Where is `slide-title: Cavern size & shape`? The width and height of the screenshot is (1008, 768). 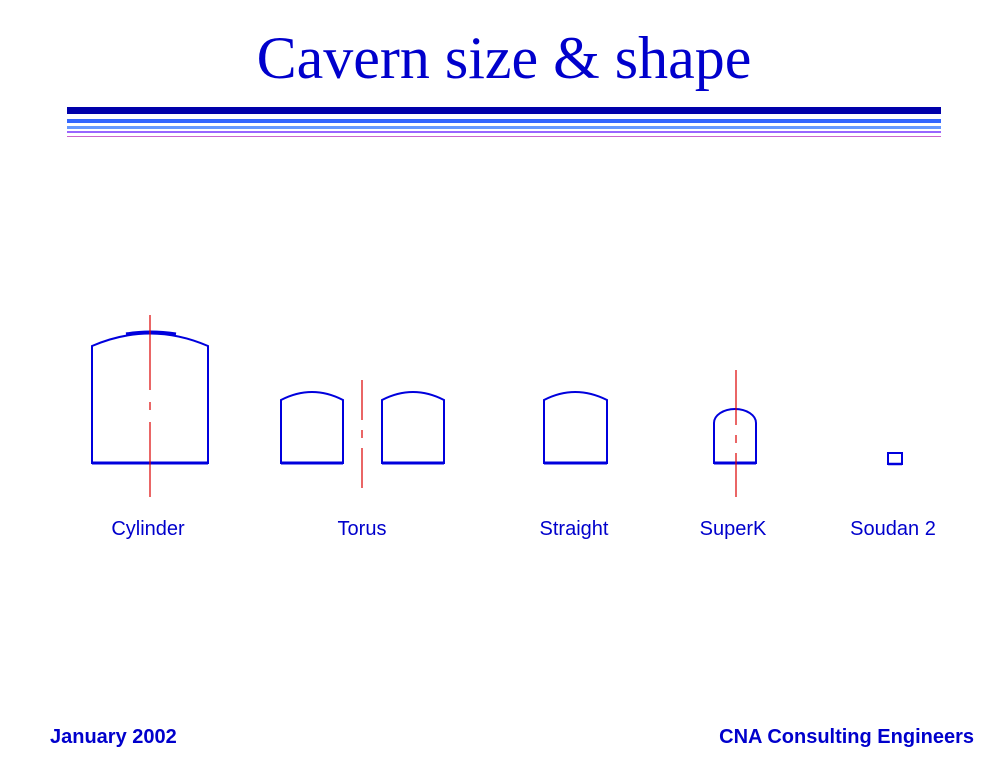
slide-title: Cavern size & shape is located at coordinates (504, 58).